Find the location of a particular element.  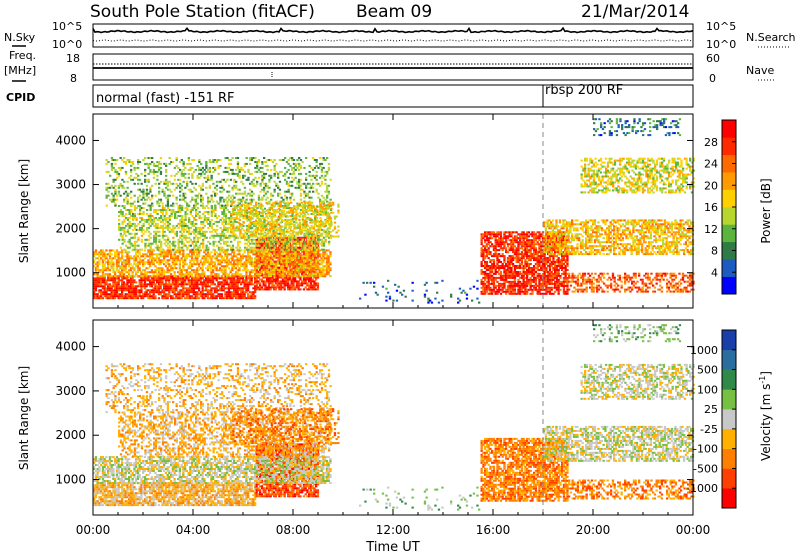

freq-tick-low: 8 is located at coordinates (73, 78).